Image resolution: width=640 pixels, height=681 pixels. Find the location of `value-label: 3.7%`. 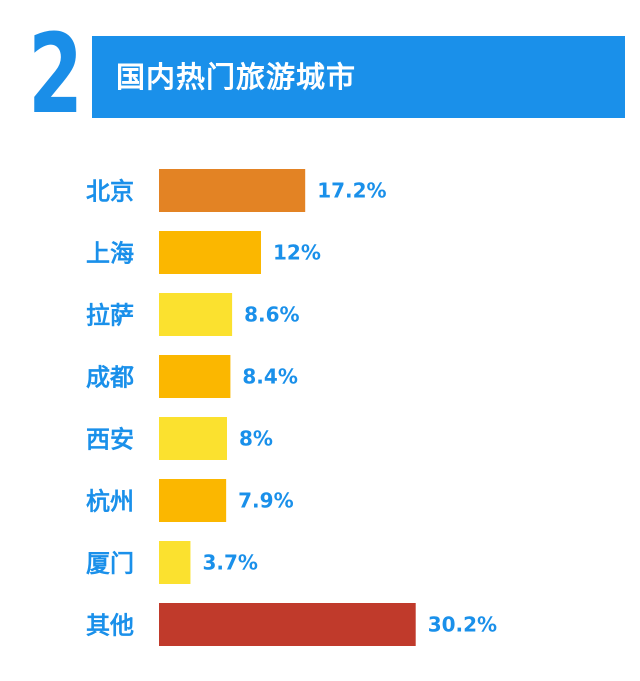

value-label: 3.7% is located at coordinates (229, 563).